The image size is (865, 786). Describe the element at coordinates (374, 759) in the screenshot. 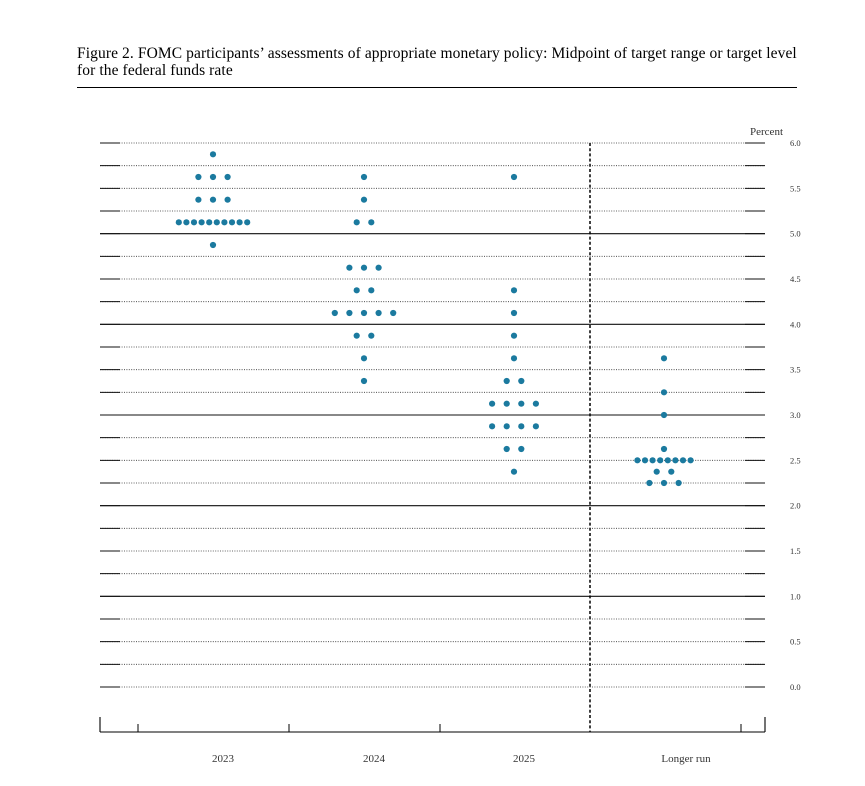

I see `x-category-label: 2024` at that location.